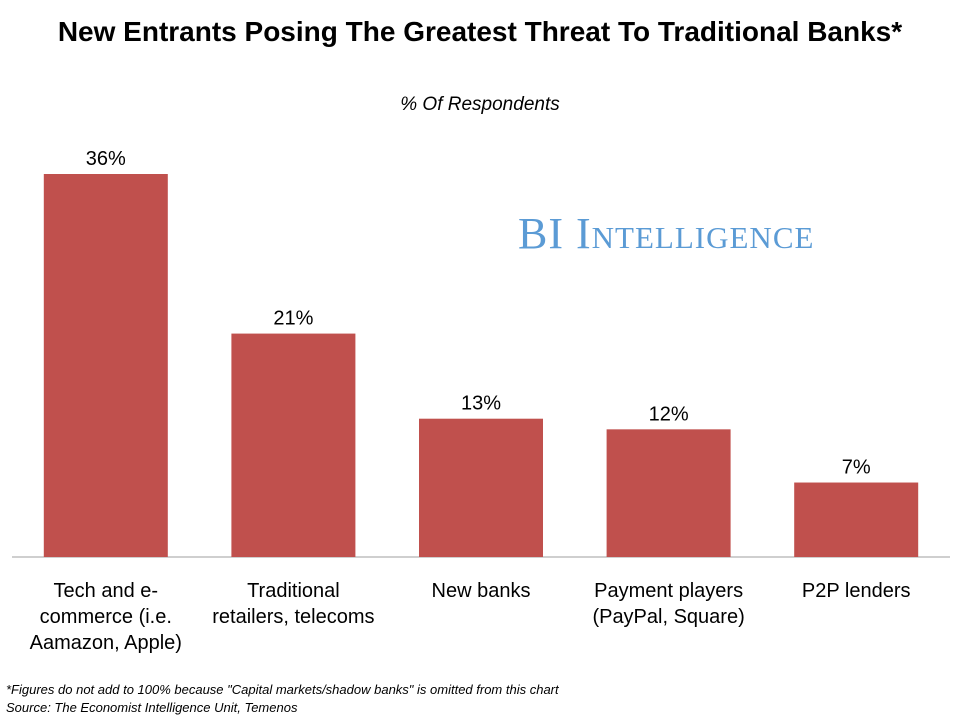 The width and height of the screenshot is (960, 720). I want to click on category-label-2: New banks, so click(481, 591).